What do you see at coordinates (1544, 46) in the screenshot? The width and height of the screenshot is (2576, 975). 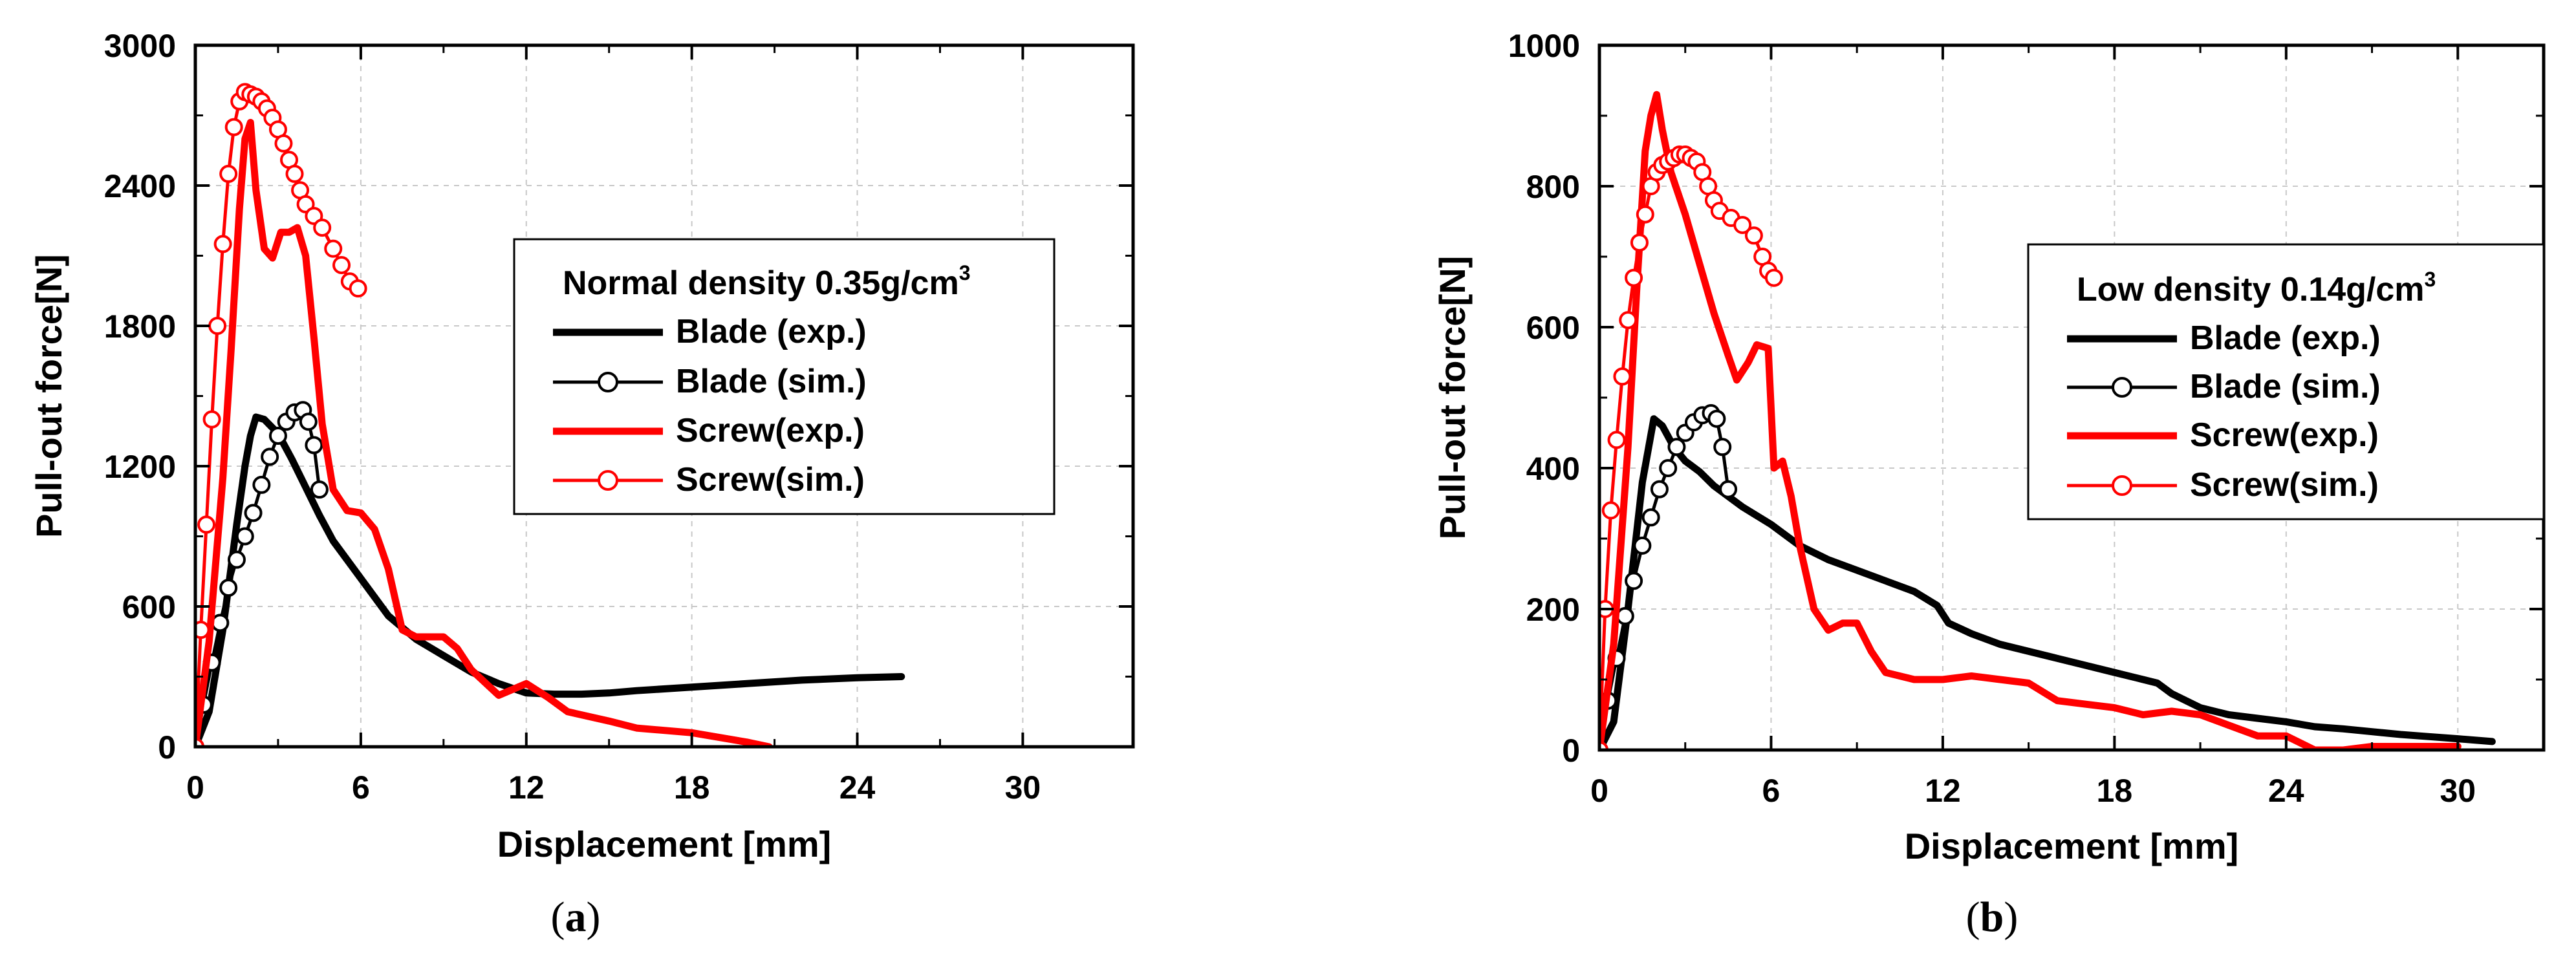 I see `y-tick-label: 1000` at bounding box center [1544, 46].